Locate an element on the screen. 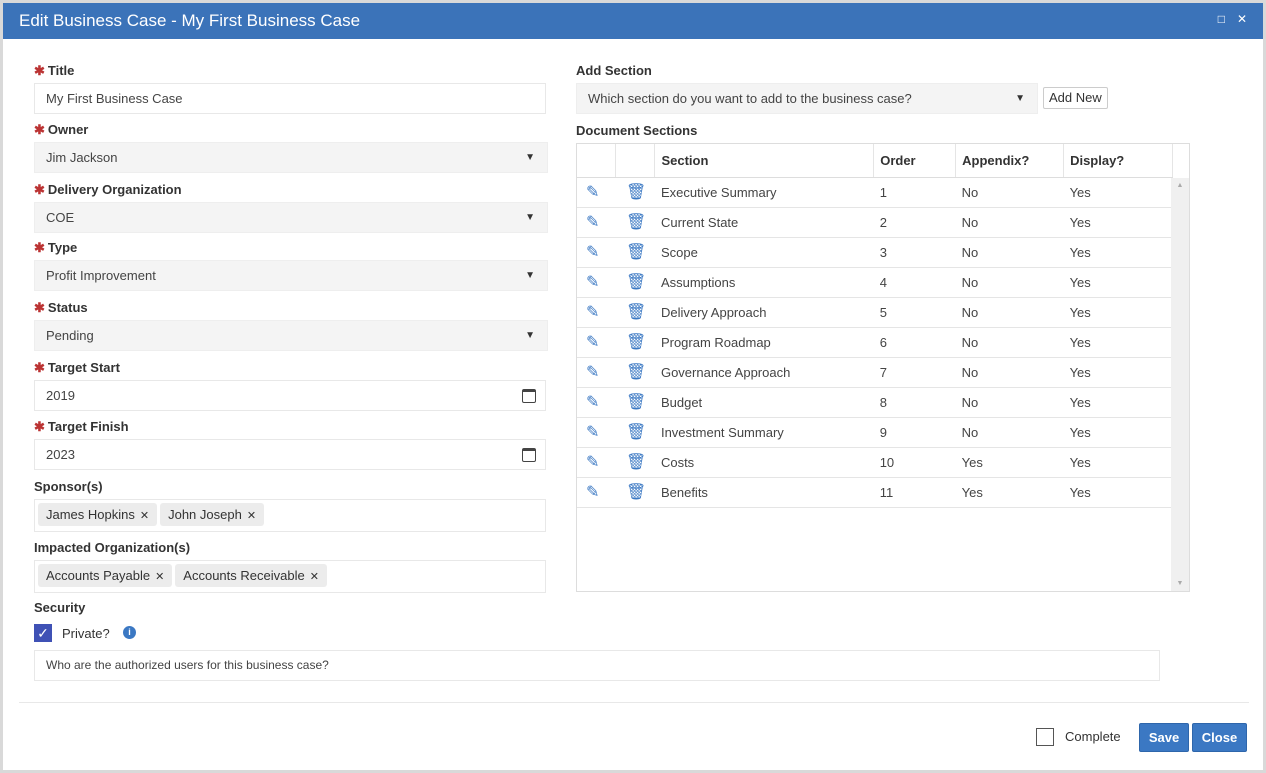  complete-checkbox is located at coordinates (1045, 737).